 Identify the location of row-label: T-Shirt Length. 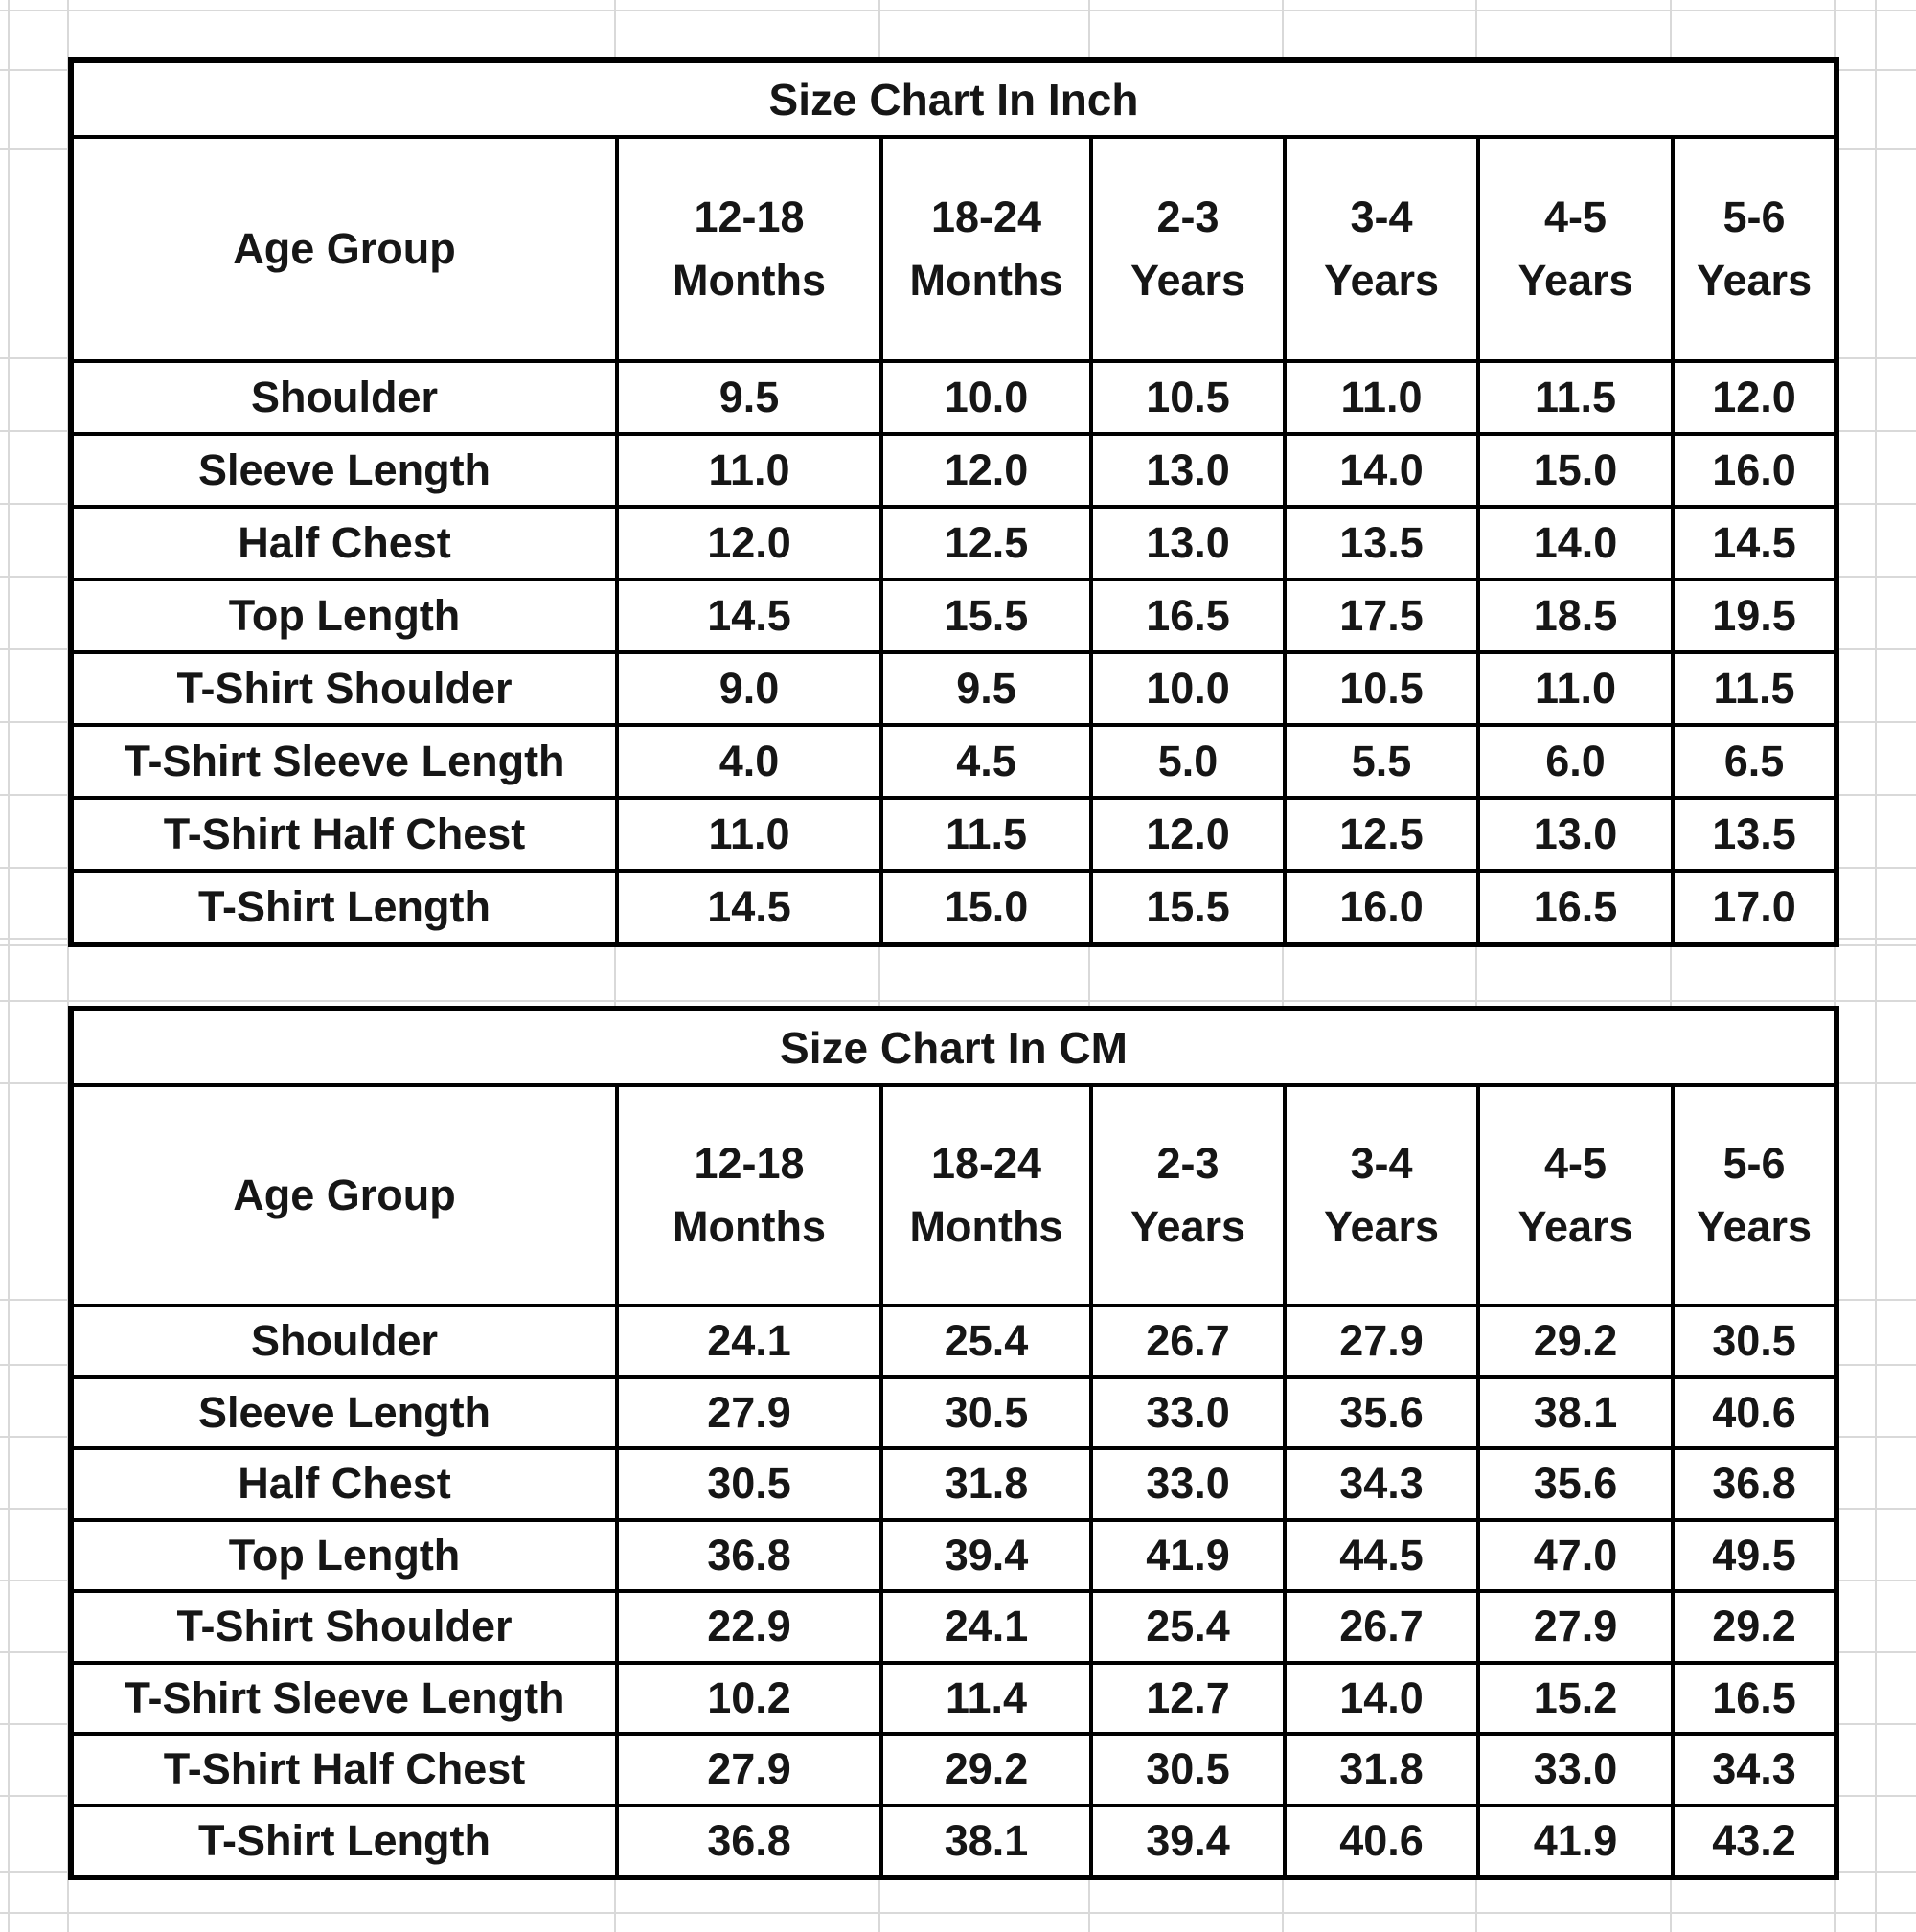
(344, 908).